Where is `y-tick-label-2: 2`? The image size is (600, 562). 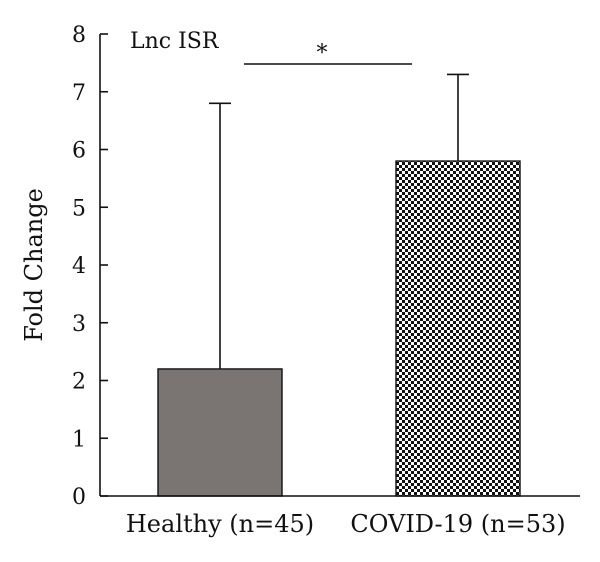
y-tick-label-2: 2 is located at coordinates (79, 382).